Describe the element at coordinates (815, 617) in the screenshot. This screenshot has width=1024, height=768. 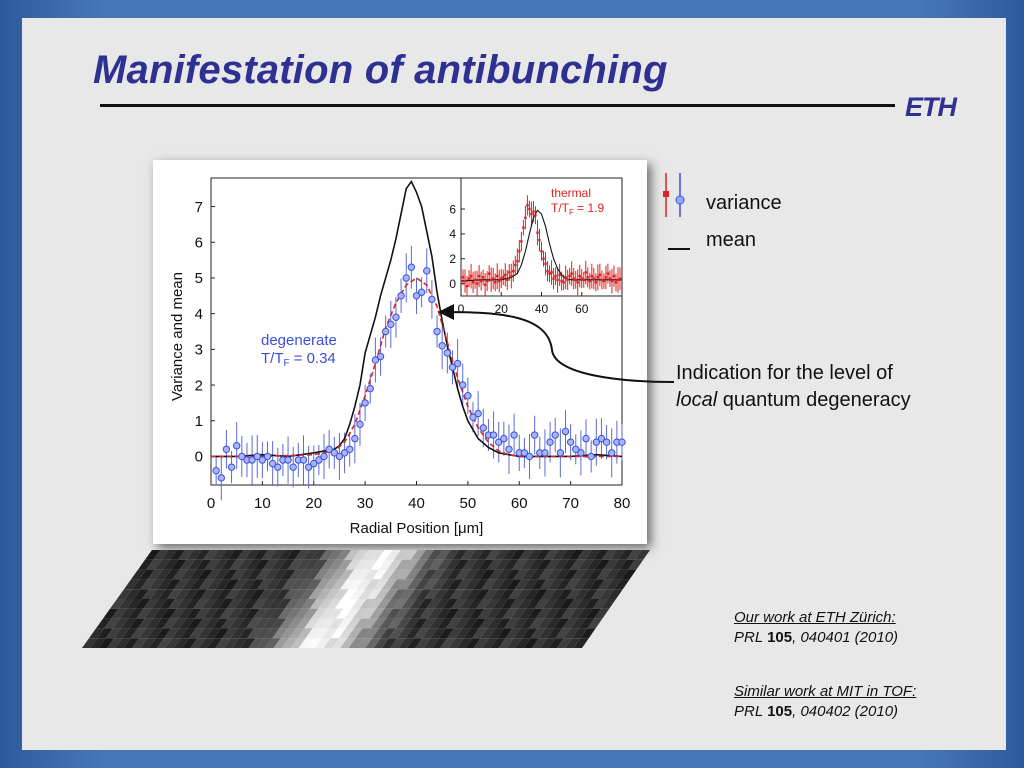
I see `reference-eth-heading: Our work at ETH Zürich:` at that location.